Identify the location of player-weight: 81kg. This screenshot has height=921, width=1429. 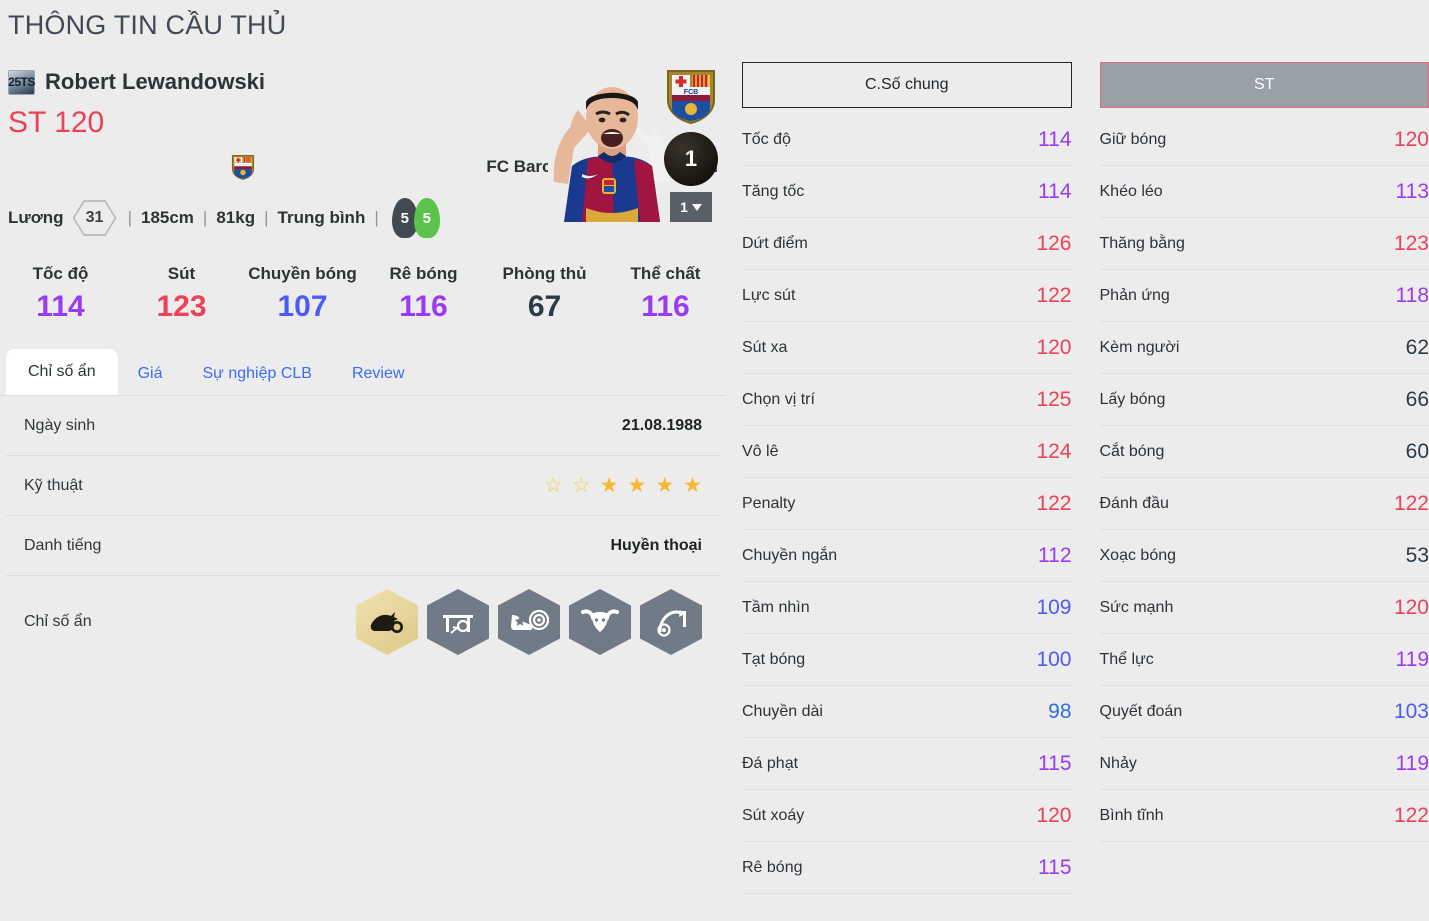
(236, 217).